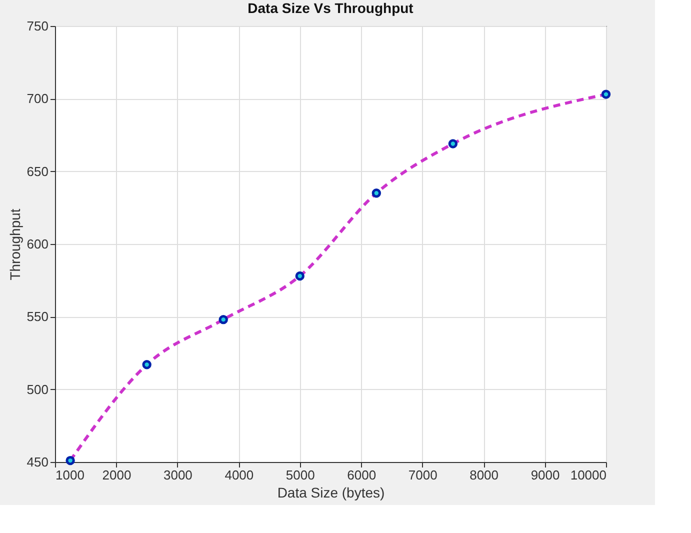 The image size is (691, 533). Describe the element at coordinates (545, 475) in the screenshot. I see `x-tick-label: 9000` at that location.